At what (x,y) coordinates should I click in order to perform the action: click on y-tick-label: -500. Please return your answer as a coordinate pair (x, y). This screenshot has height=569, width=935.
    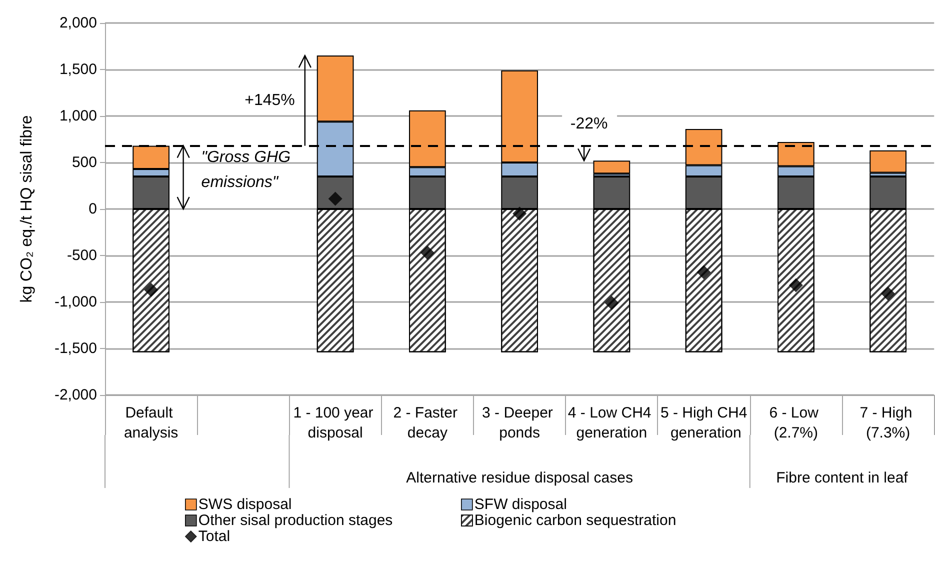
    Looking at the image, I should click on (81, 255).